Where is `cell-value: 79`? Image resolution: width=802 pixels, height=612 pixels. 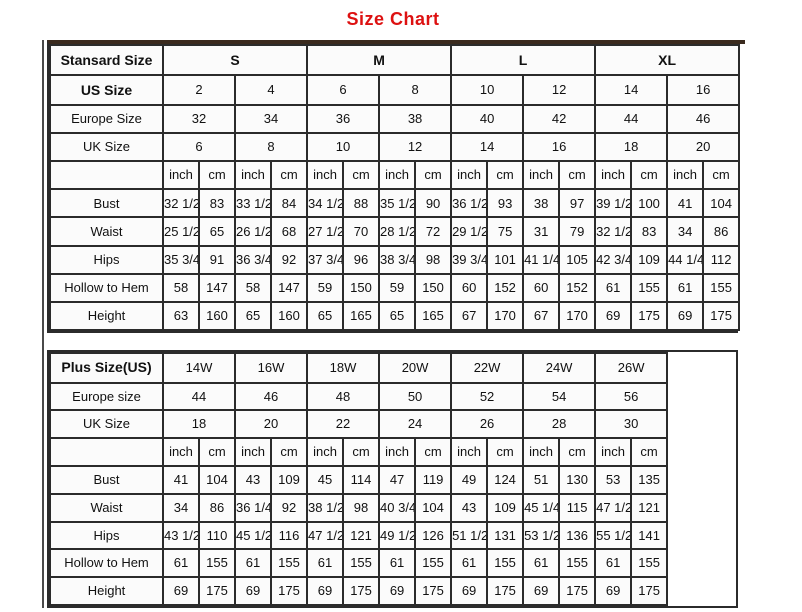 cell-value: 79 is located at coordinates (577, 231).